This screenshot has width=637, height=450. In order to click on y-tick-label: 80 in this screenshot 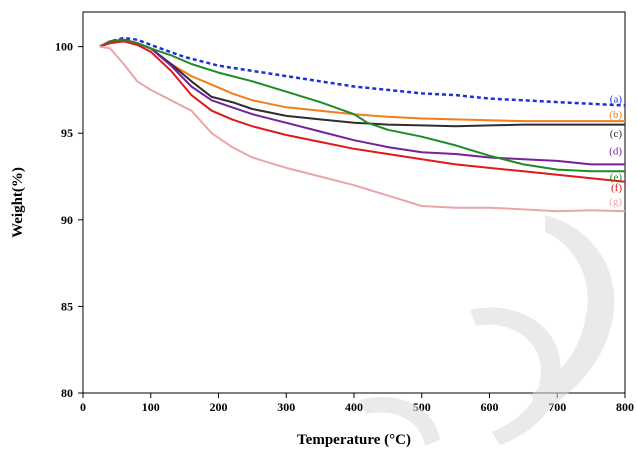, I will do `click(67, 393)`.